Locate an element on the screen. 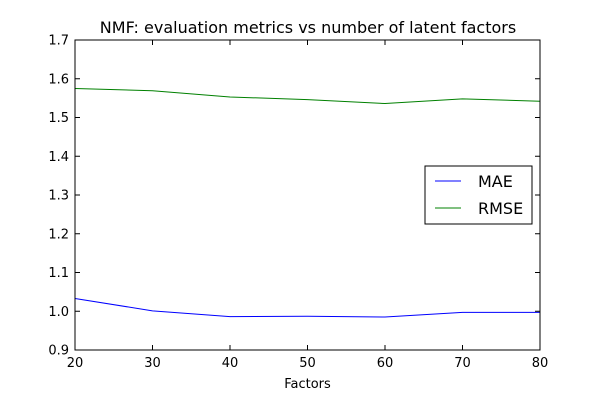  legend-label-mae: MAE is located at coordinates (495, 181).